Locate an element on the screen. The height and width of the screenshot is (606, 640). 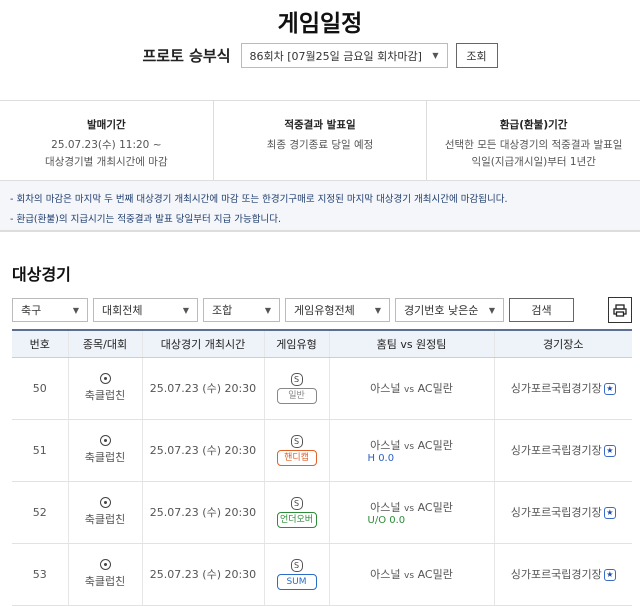
column-header: 홈팀 vs 원정팀 is located at coordinates (411, 343).